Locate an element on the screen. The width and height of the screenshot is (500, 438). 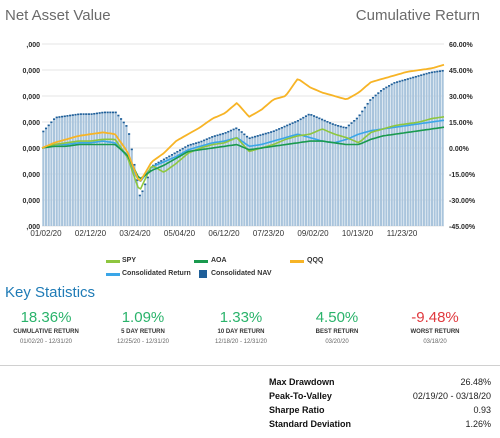
x-axis-tick: 09/02/20 is located at coordinates (313, 233).